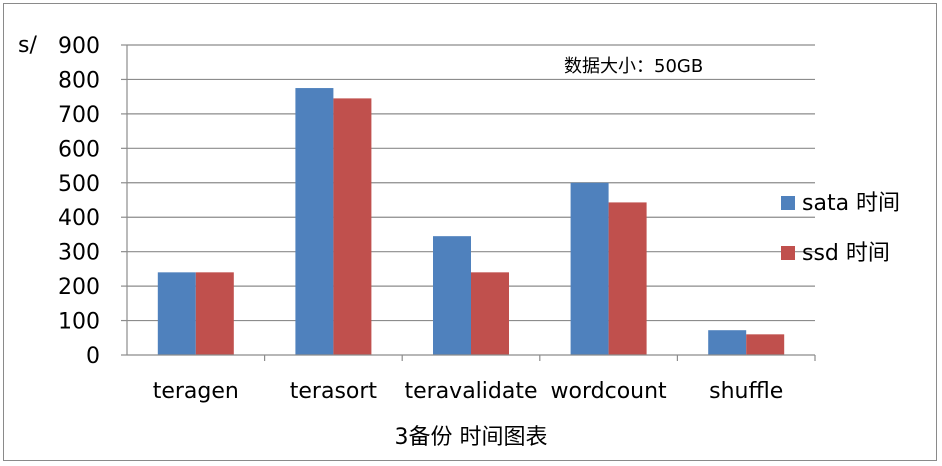 This screenshot has height=466, width=942. I want to click on legend: sata 时间 ssd 时间, so click(840, 228).